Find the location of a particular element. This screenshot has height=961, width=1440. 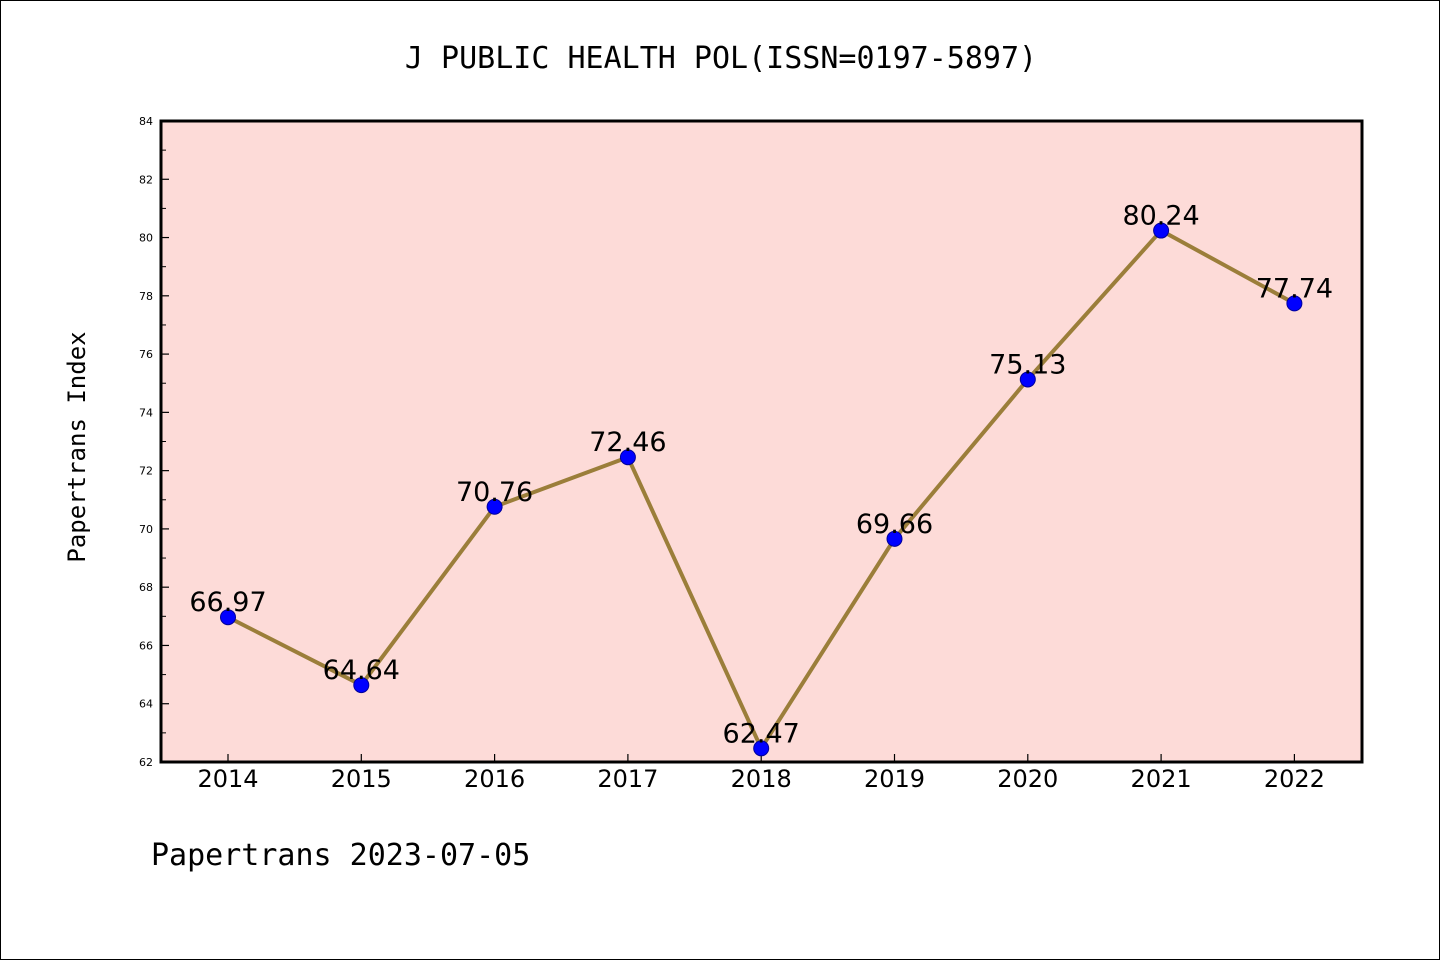

x-tick-label: 2015 is located at coordinates (361, 779).